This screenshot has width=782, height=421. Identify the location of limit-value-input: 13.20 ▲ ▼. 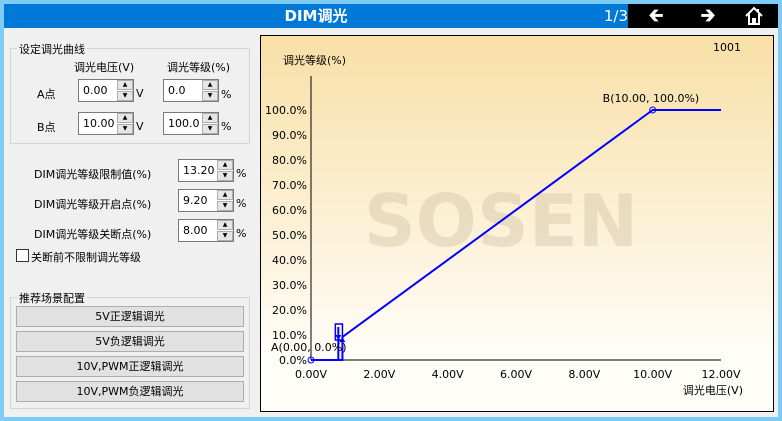
(206, 170).